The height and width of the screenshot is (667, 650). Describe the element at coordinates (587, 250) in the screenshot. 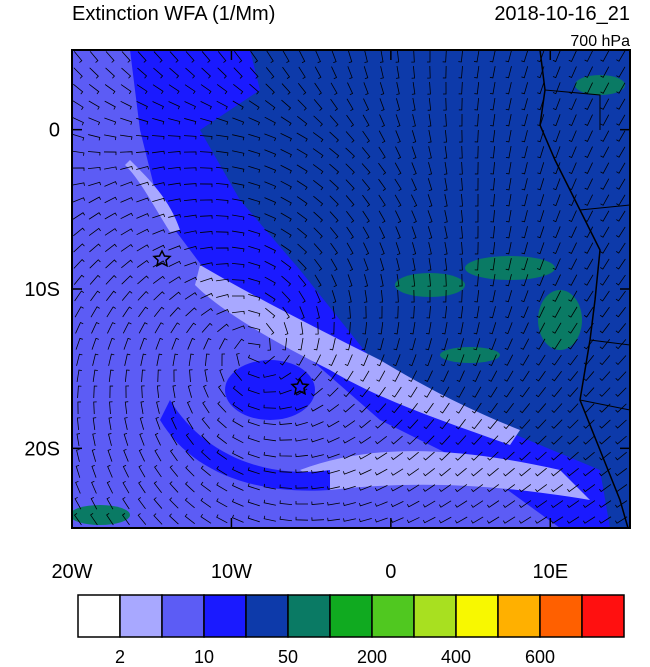

I see `borders` at that location.